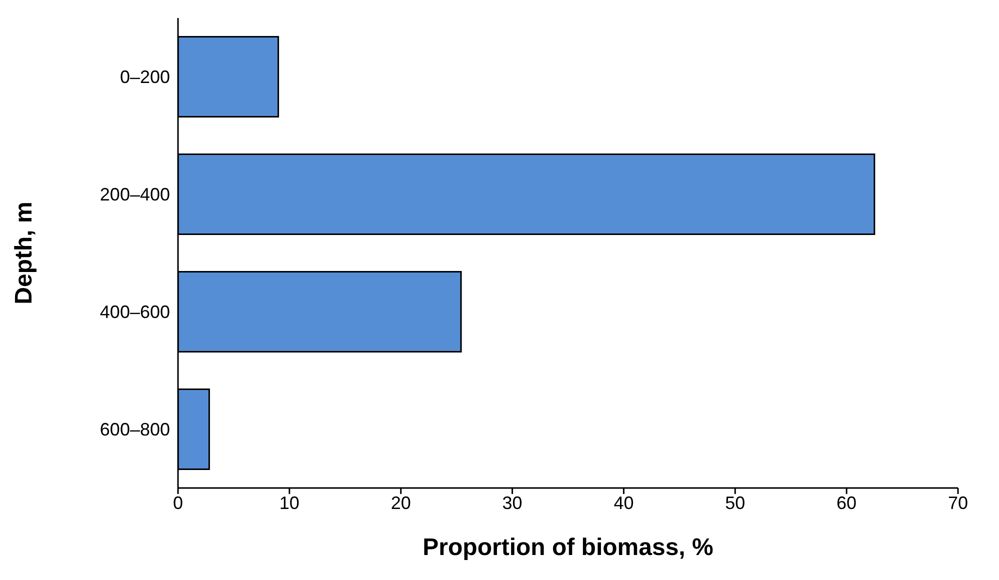 The image size is (999, 580). Describe the element at coordinates (400, 502) in the screenshot. I see `x-tick-label: 20` at that location.